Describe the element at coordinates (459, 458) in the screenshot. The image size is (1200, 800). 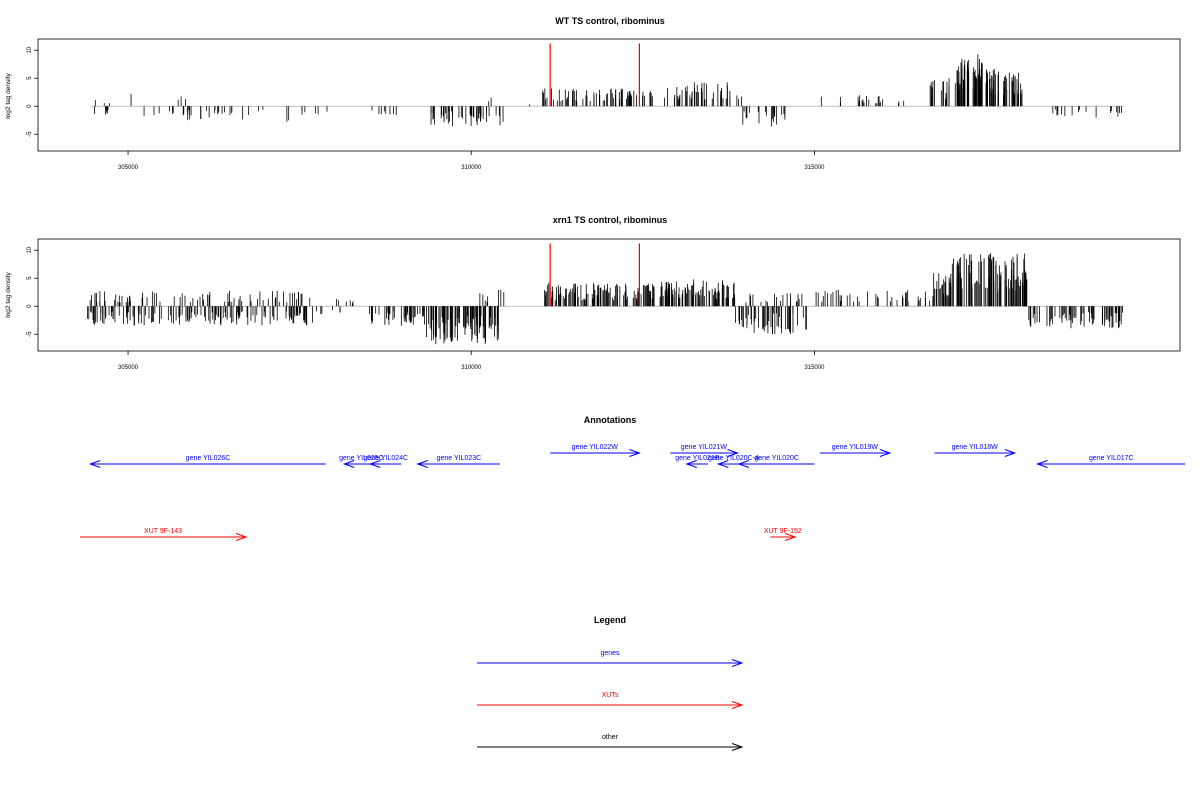
I see `feature-label: gene YIL023C` at that location.